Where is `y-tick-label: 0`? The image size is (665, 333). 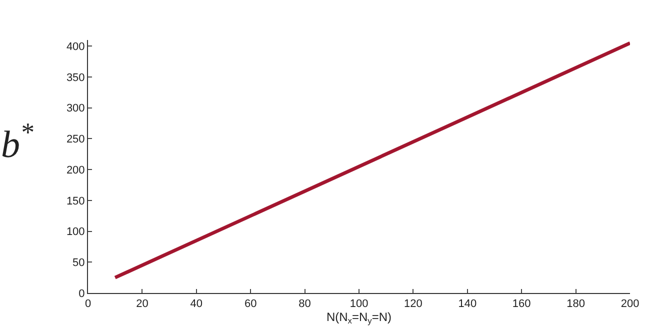
y-tick-label: 0 is located at coordinates (81, 294).